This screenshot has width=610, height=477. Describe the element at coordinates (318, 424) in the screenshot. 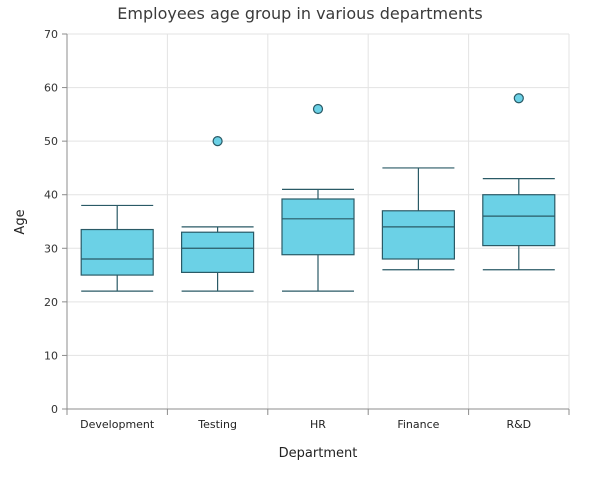

I see `x-tick-label: HR` at that location.